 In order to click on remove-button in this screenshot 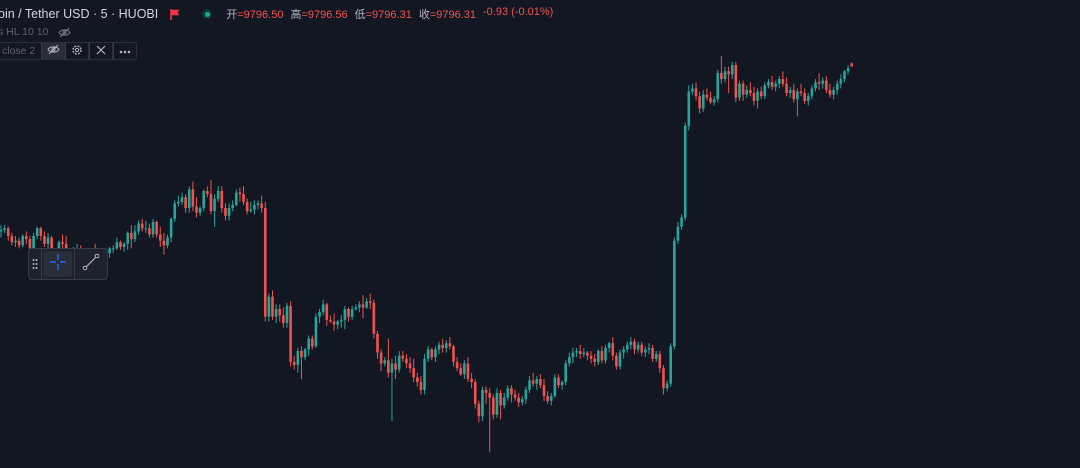, I will do `click(101, 51)`.